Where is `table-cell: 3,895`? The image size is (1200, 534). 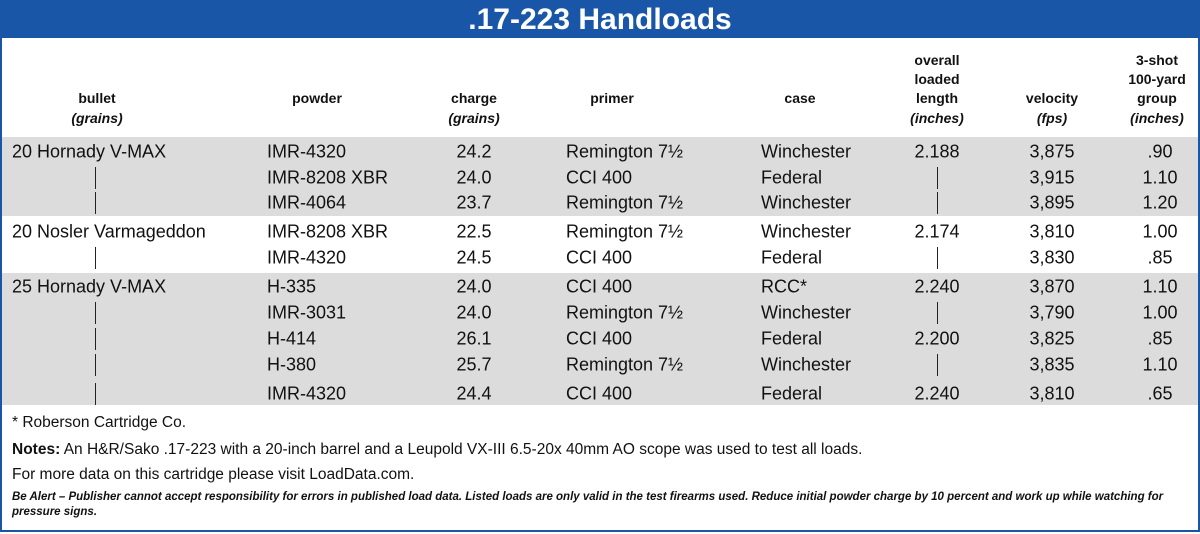
table-cell: 3,895 is located at coordinates (1052, 202).